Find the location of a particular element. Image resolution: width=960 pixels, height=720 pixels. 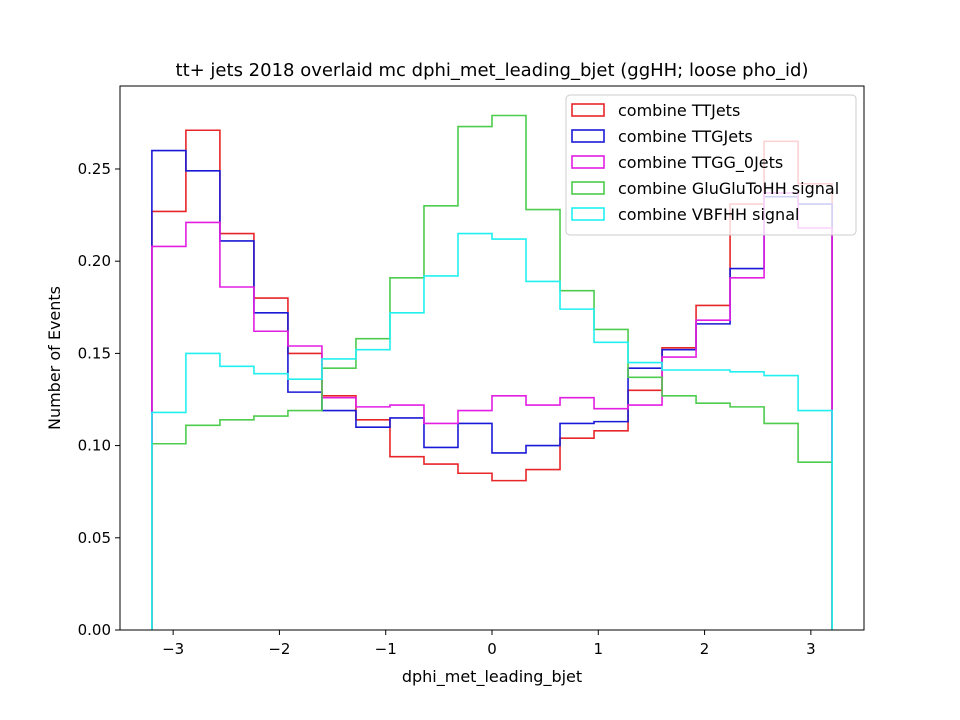

legend-entry-label: combine TTJets is located at coordinates (679, 110).